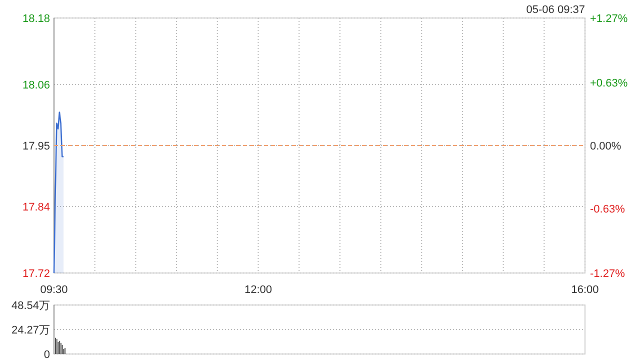 The image size is (640, 360). What do you see at coordinates (609, 19) in the screenshot?
I see `y2-tick-label: +1.27%` at bounding box center [609, 19].